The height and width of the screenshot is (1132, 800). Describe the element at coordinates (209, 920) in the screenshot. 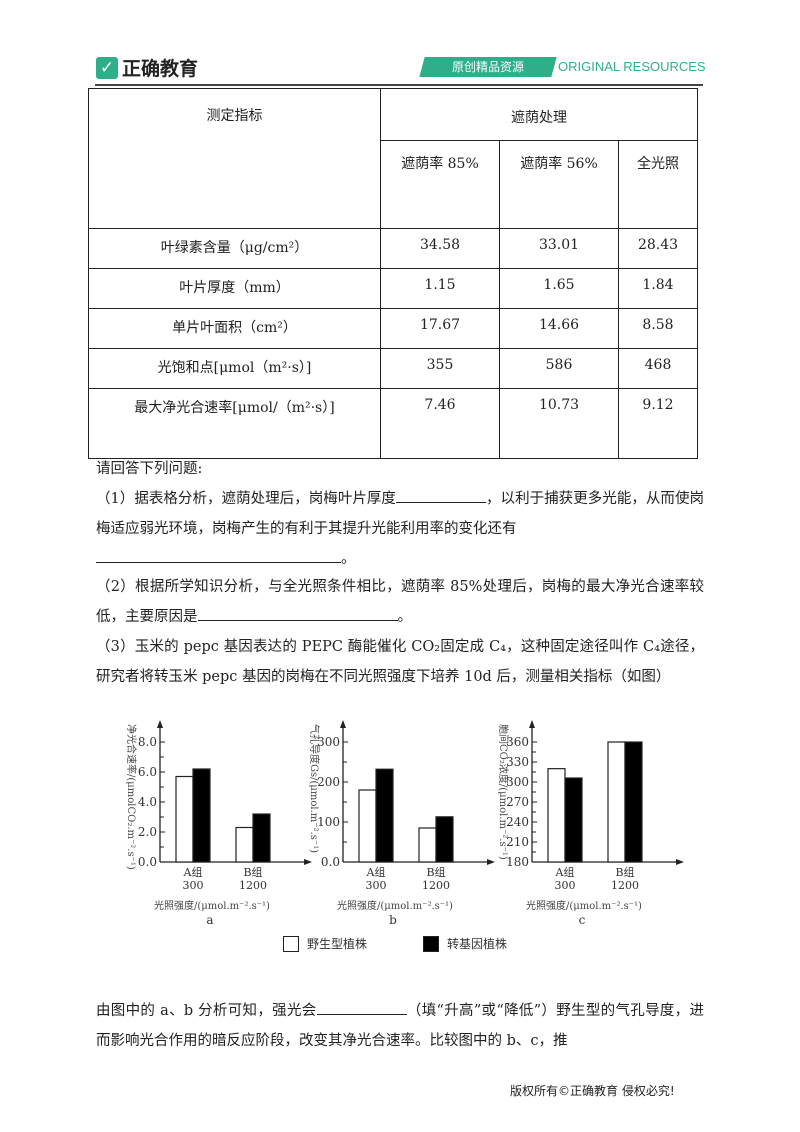

I see `chart-letter: a` at that location.